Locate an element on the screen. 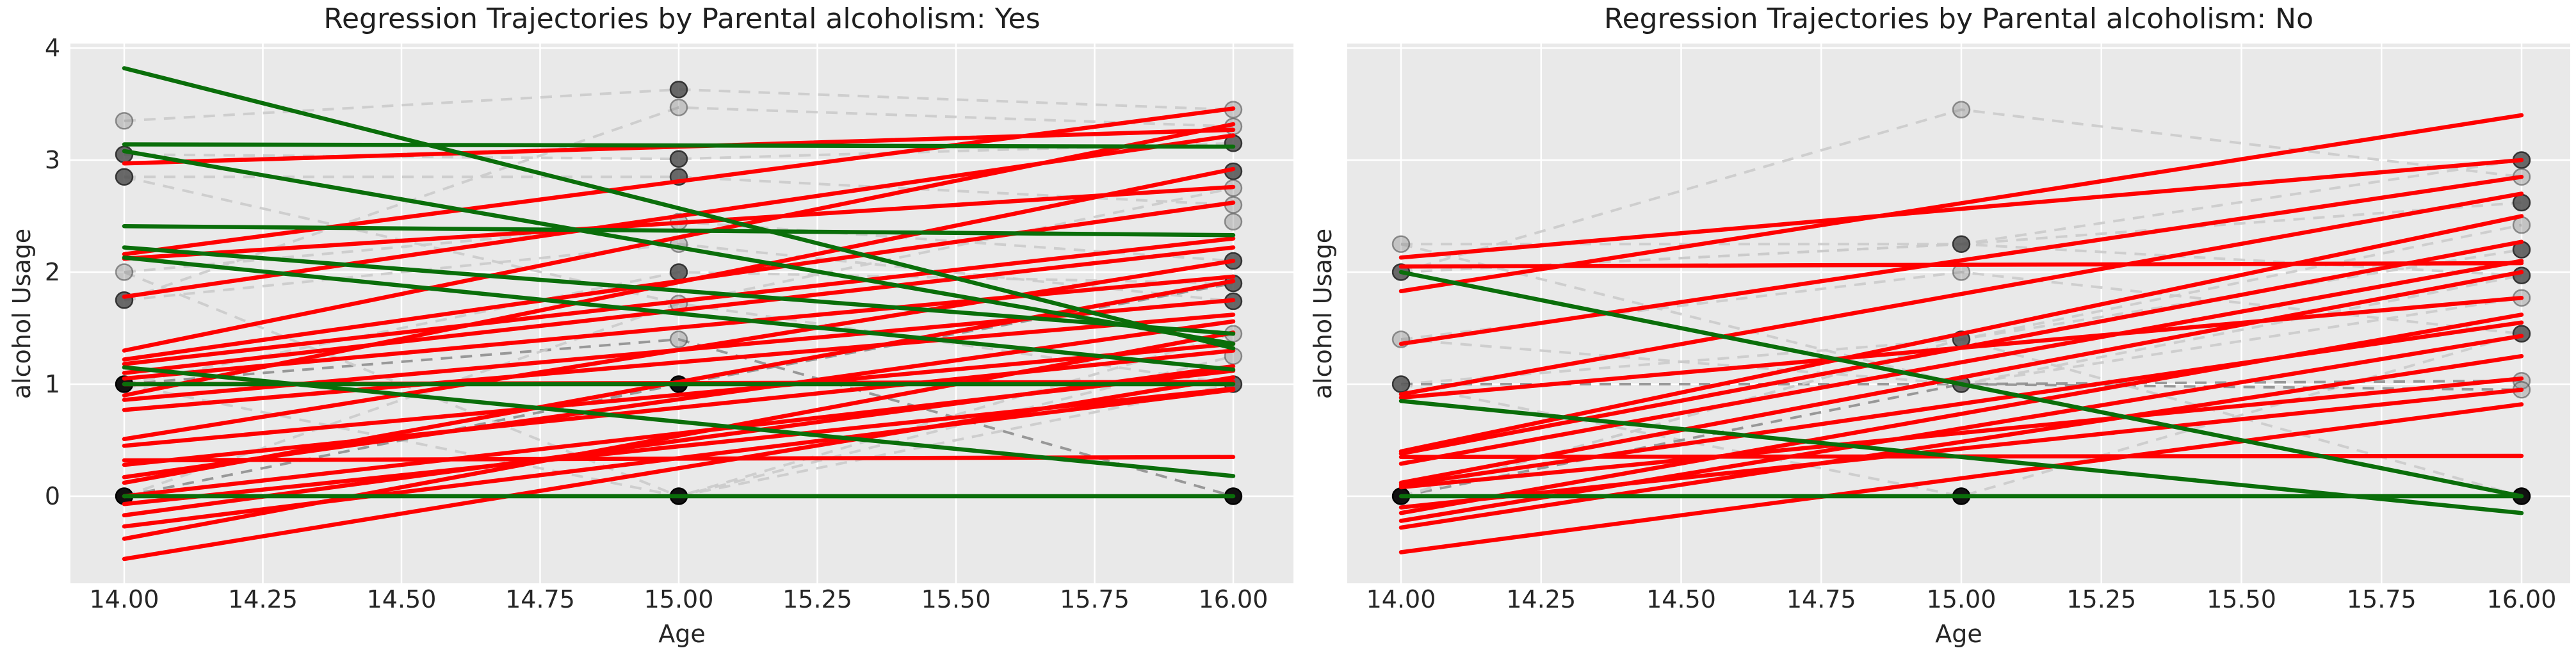 The height and width of the screenshot is (655, 2576). y-axis-label-no: alcohol Usage is located at coordinates (1323, 313).